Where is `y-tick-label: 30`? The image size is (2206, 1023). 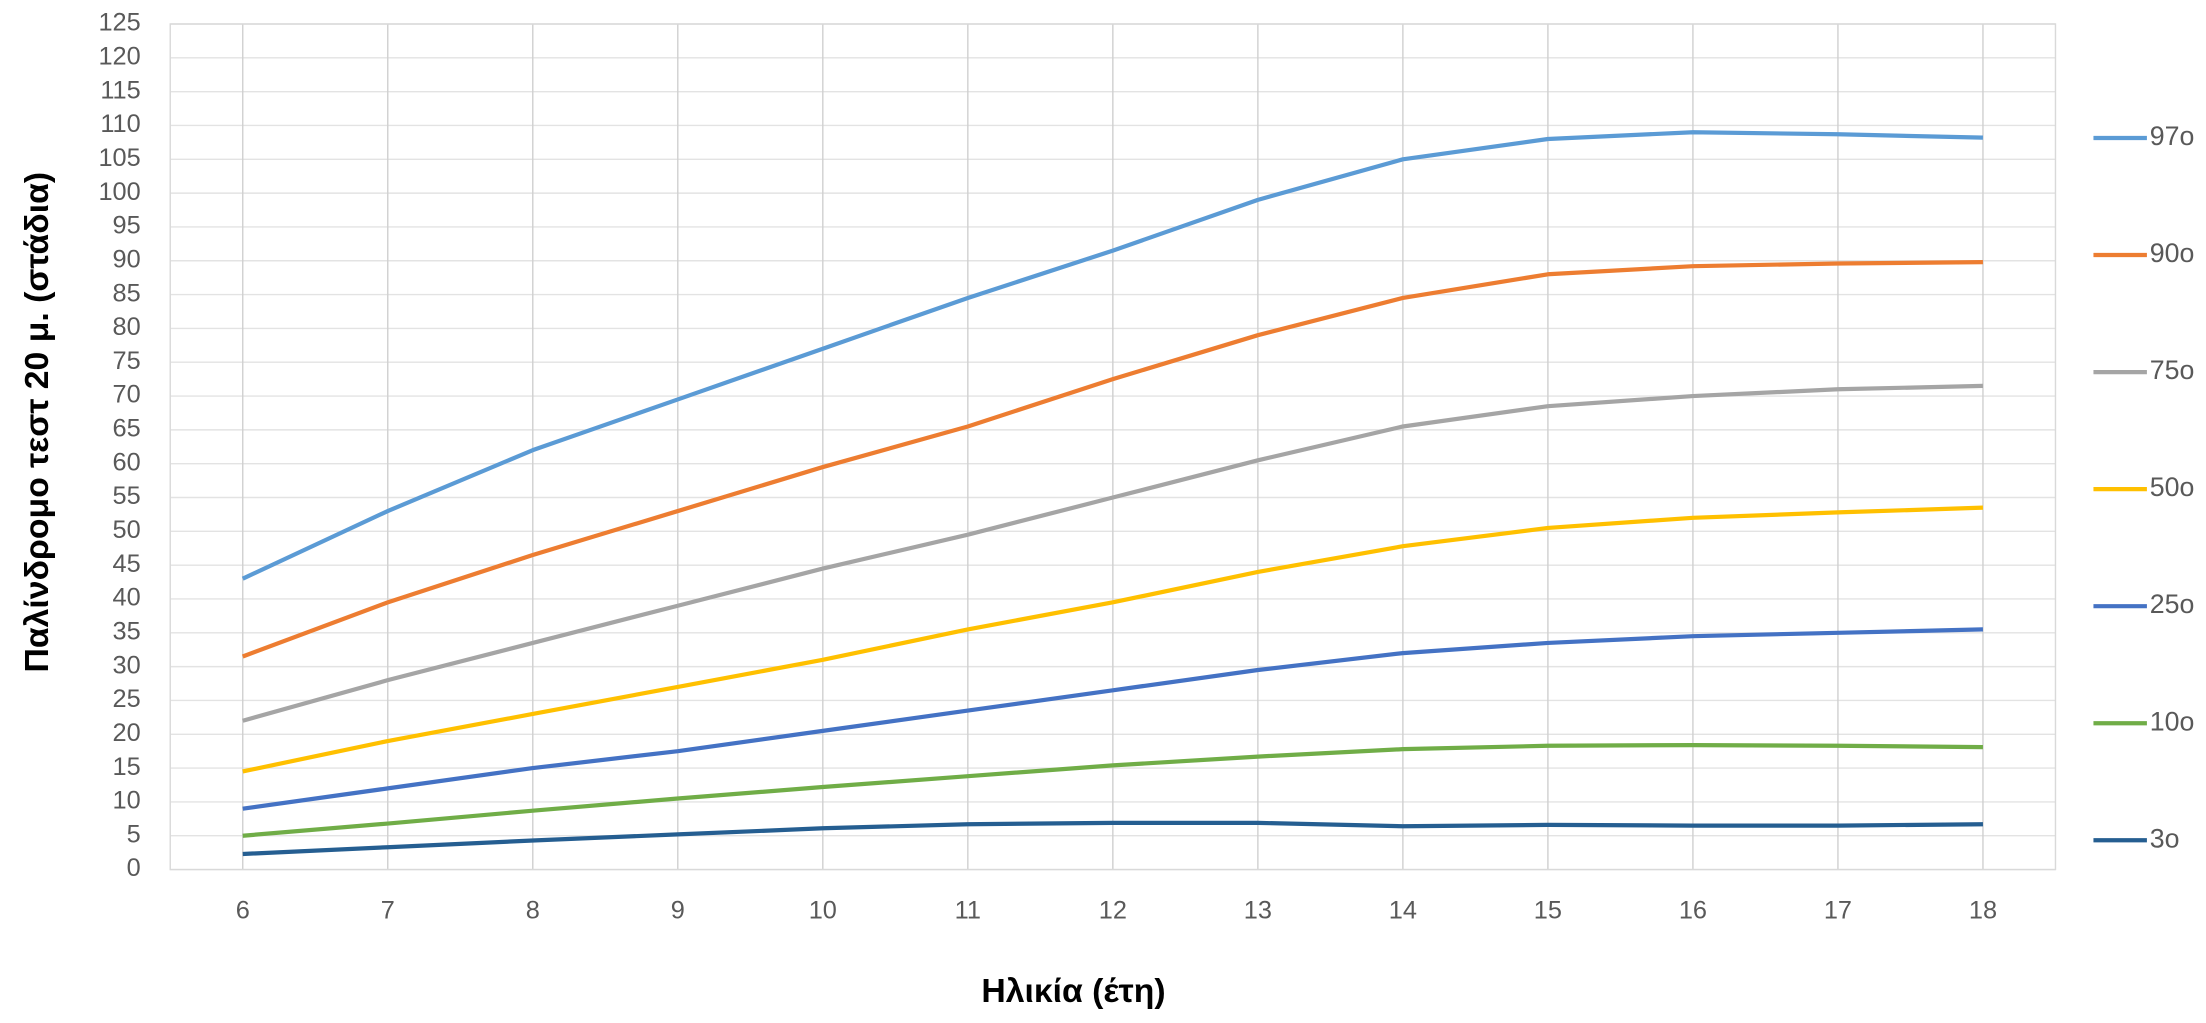
y-tick-label: 30 is located at coordinates (127, 665).